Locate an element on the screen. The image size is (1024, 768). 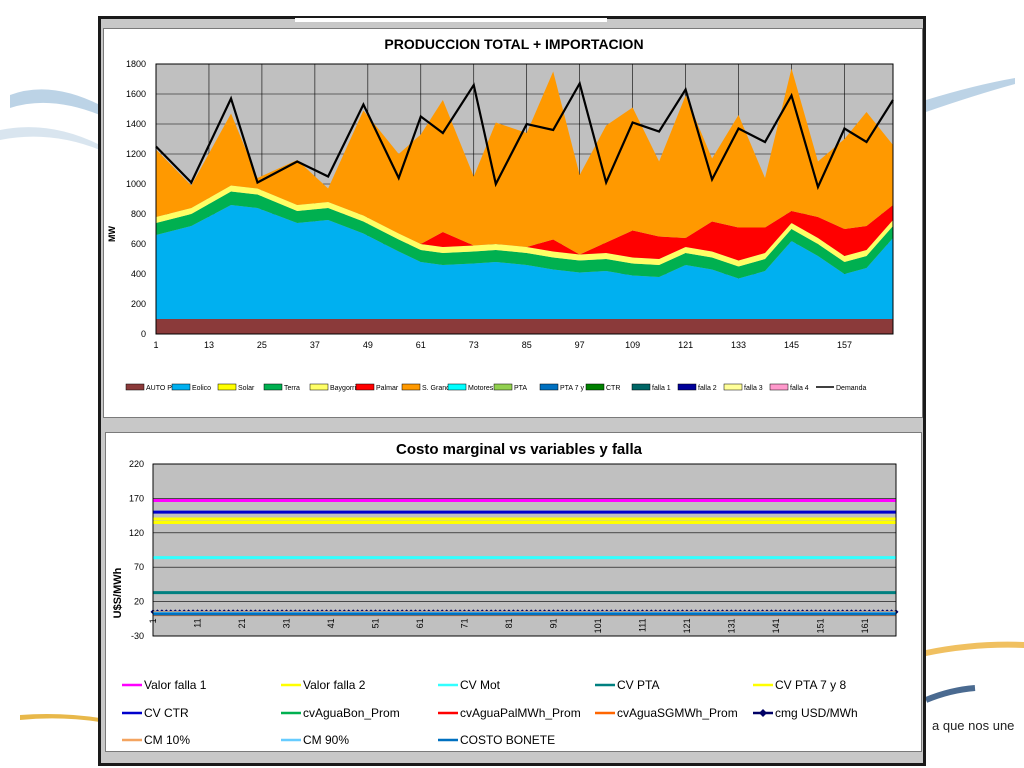
y-axis-label: U$S/MWh is located at coordinates (118, 592).